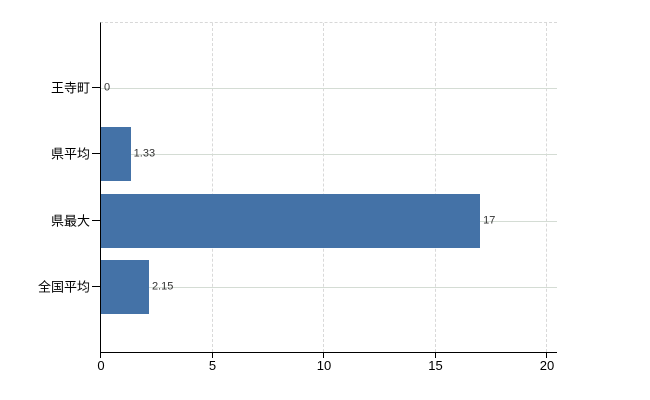 Image resolution: width=650 pixels, height=400 pixels. What do you see at coordinates (63, 287) in the screenshot?
I see `category-label: 全国平均` at bounding box center [63, 287].